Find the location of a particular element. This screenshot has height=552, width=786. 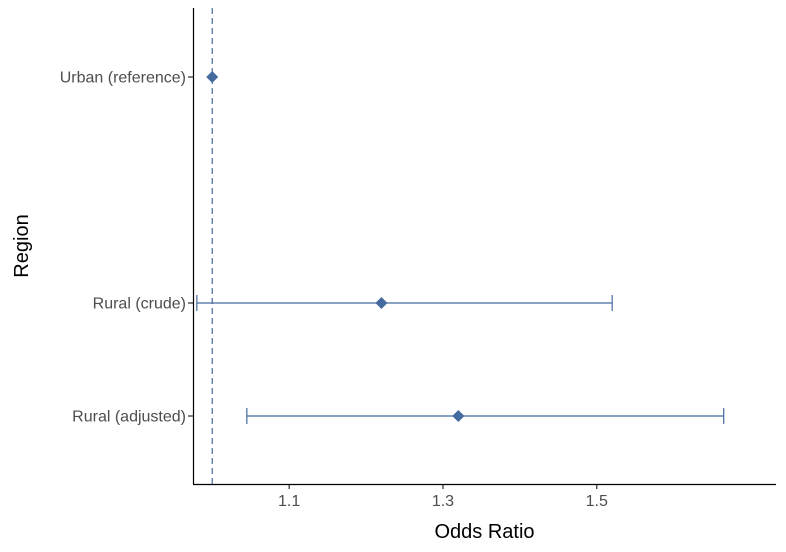

x-tick-label: 1.5 is located at coordinates (597, 501).